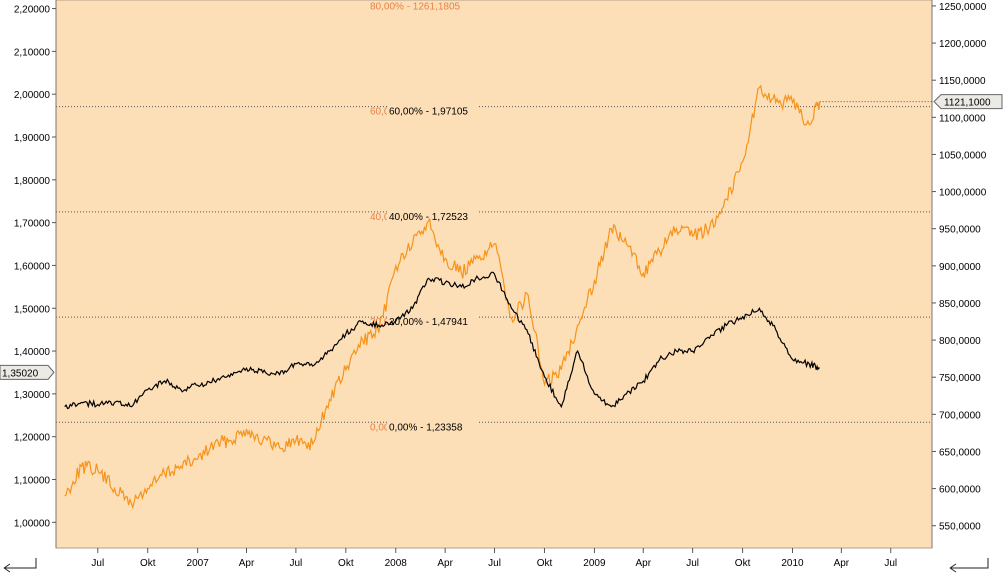 This screenshot has height=584, width=1004. Describe the element at coordinates (792, 563) in the screenshot. I see `x-tick-label: 2010` at that location.